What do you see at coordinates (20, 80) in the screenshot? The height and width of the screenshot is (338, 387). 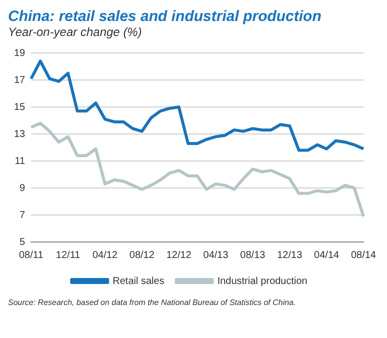 I see `y-tick-label: 17` at bounding box center [20, 80].